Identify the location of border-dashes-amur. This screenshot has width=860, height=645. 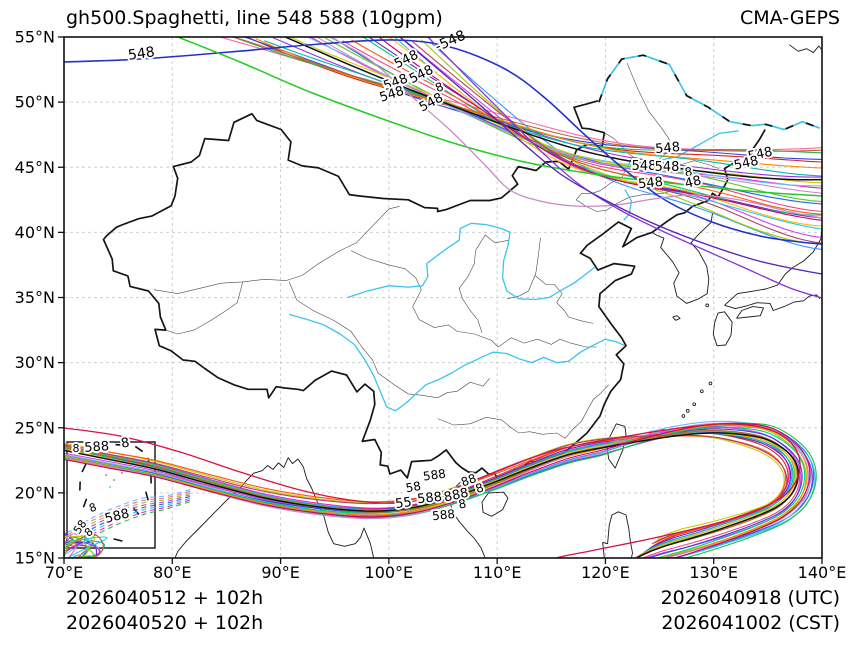
(709, 92).